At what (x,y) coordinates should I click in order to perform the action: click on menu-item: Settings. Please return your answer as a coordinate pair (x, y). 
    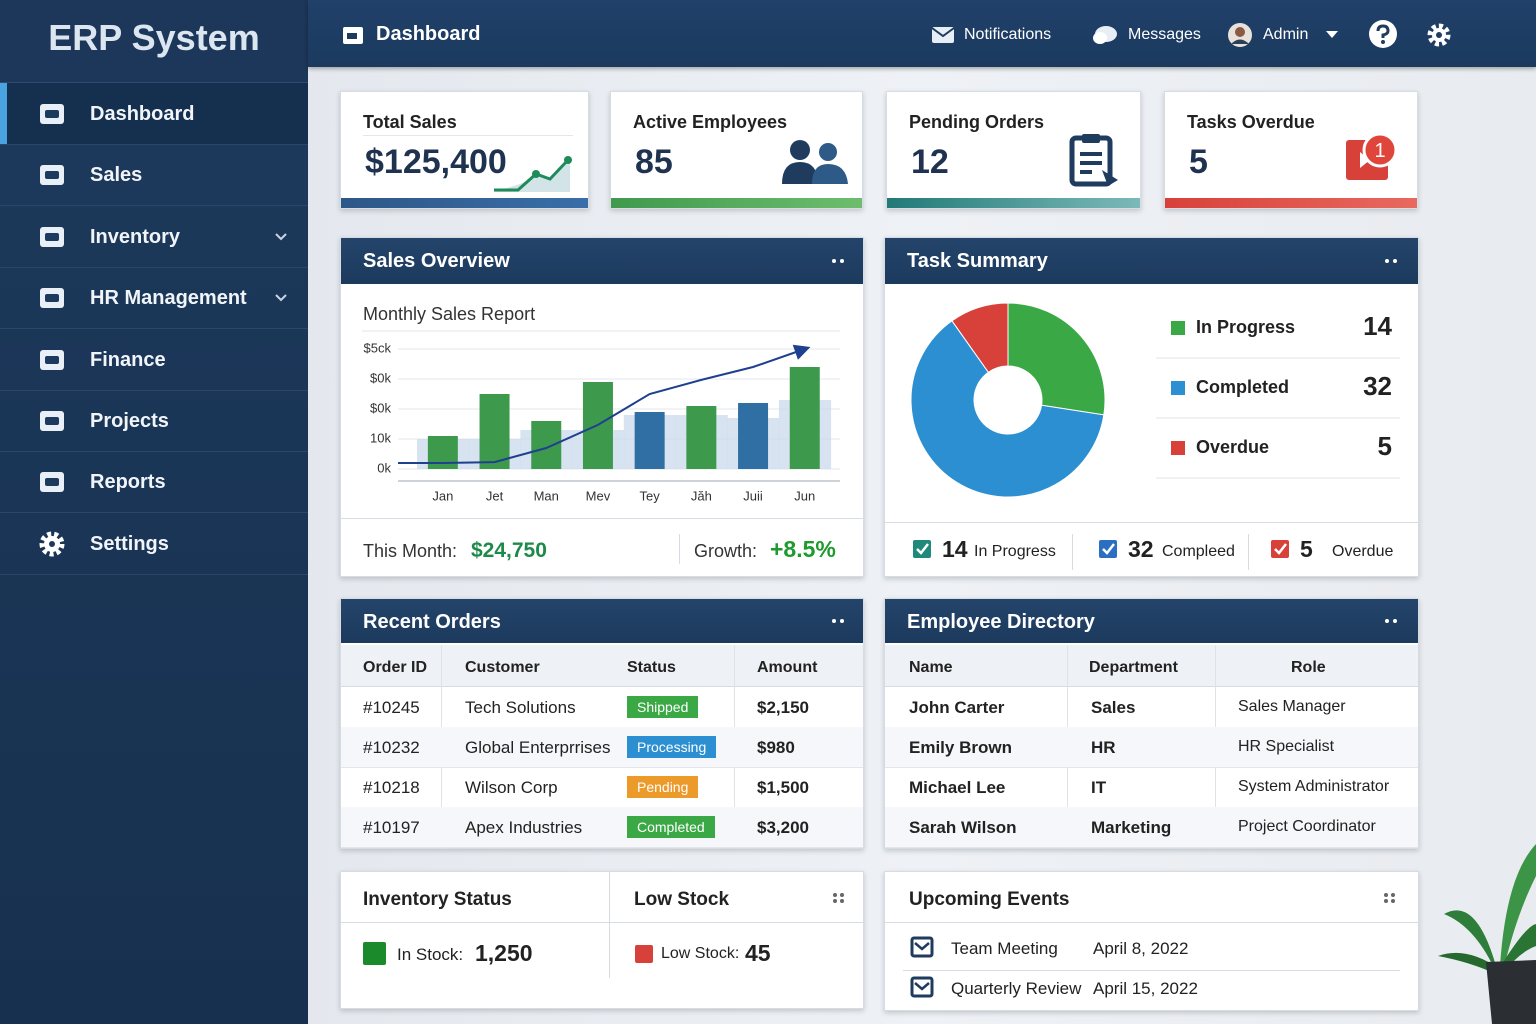
    Looking at the image, I should click on (154, 544).